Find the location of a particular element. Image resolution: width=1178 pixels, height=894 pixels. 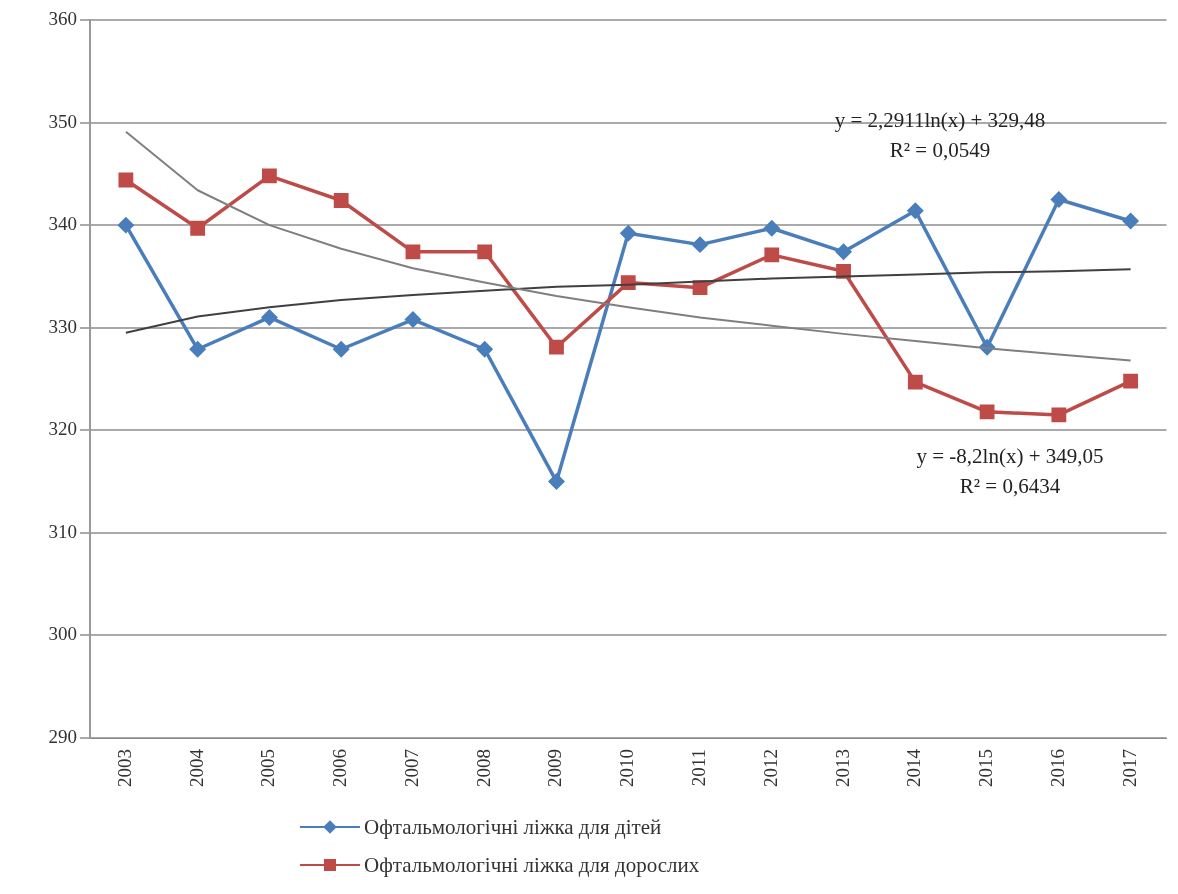

y-tick-label: 320 is located at coordinates (62, 429).